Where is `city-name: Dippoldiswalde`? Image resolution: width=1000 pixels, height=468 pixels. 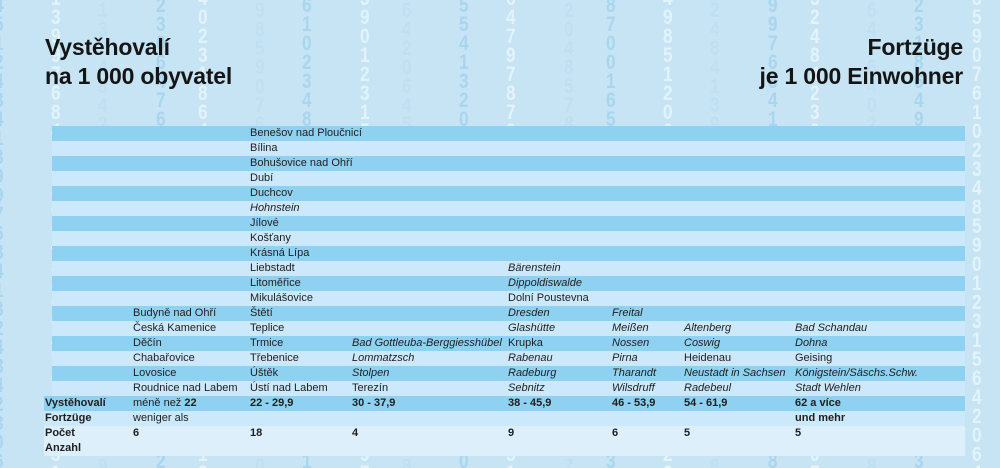 city-name: Dippoldiswalde is located at coordinates (545, 283).